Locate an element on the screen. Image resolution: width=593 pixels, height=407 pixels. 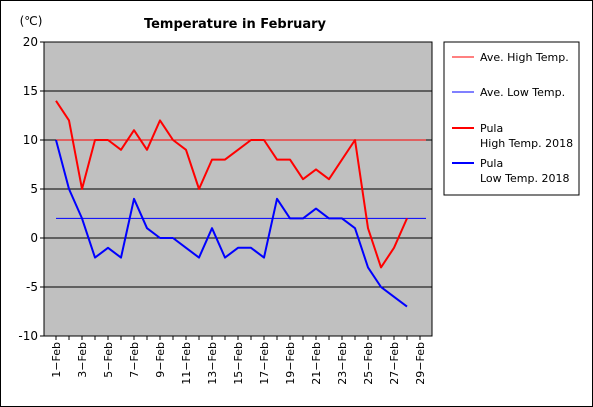
x-tick-label: 13−Feb is located at coordinates (212, 363).